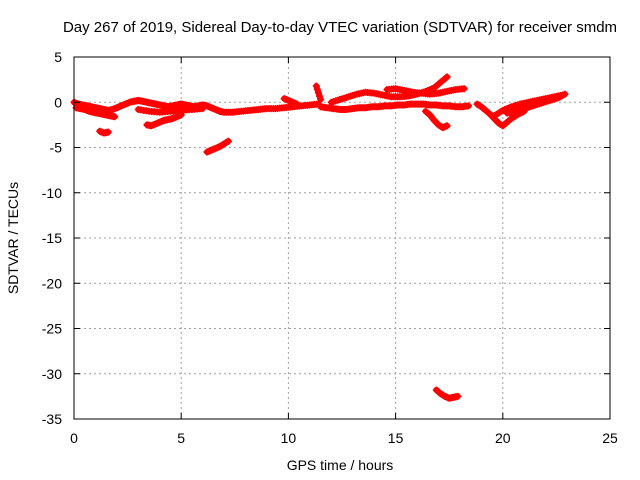 This screenshot has width=640, height=480. What do you see at coordinates (340, 465) in the screenshot?
I see `x-axis-title: GPS time / hours` at bounding box center [340, 465].